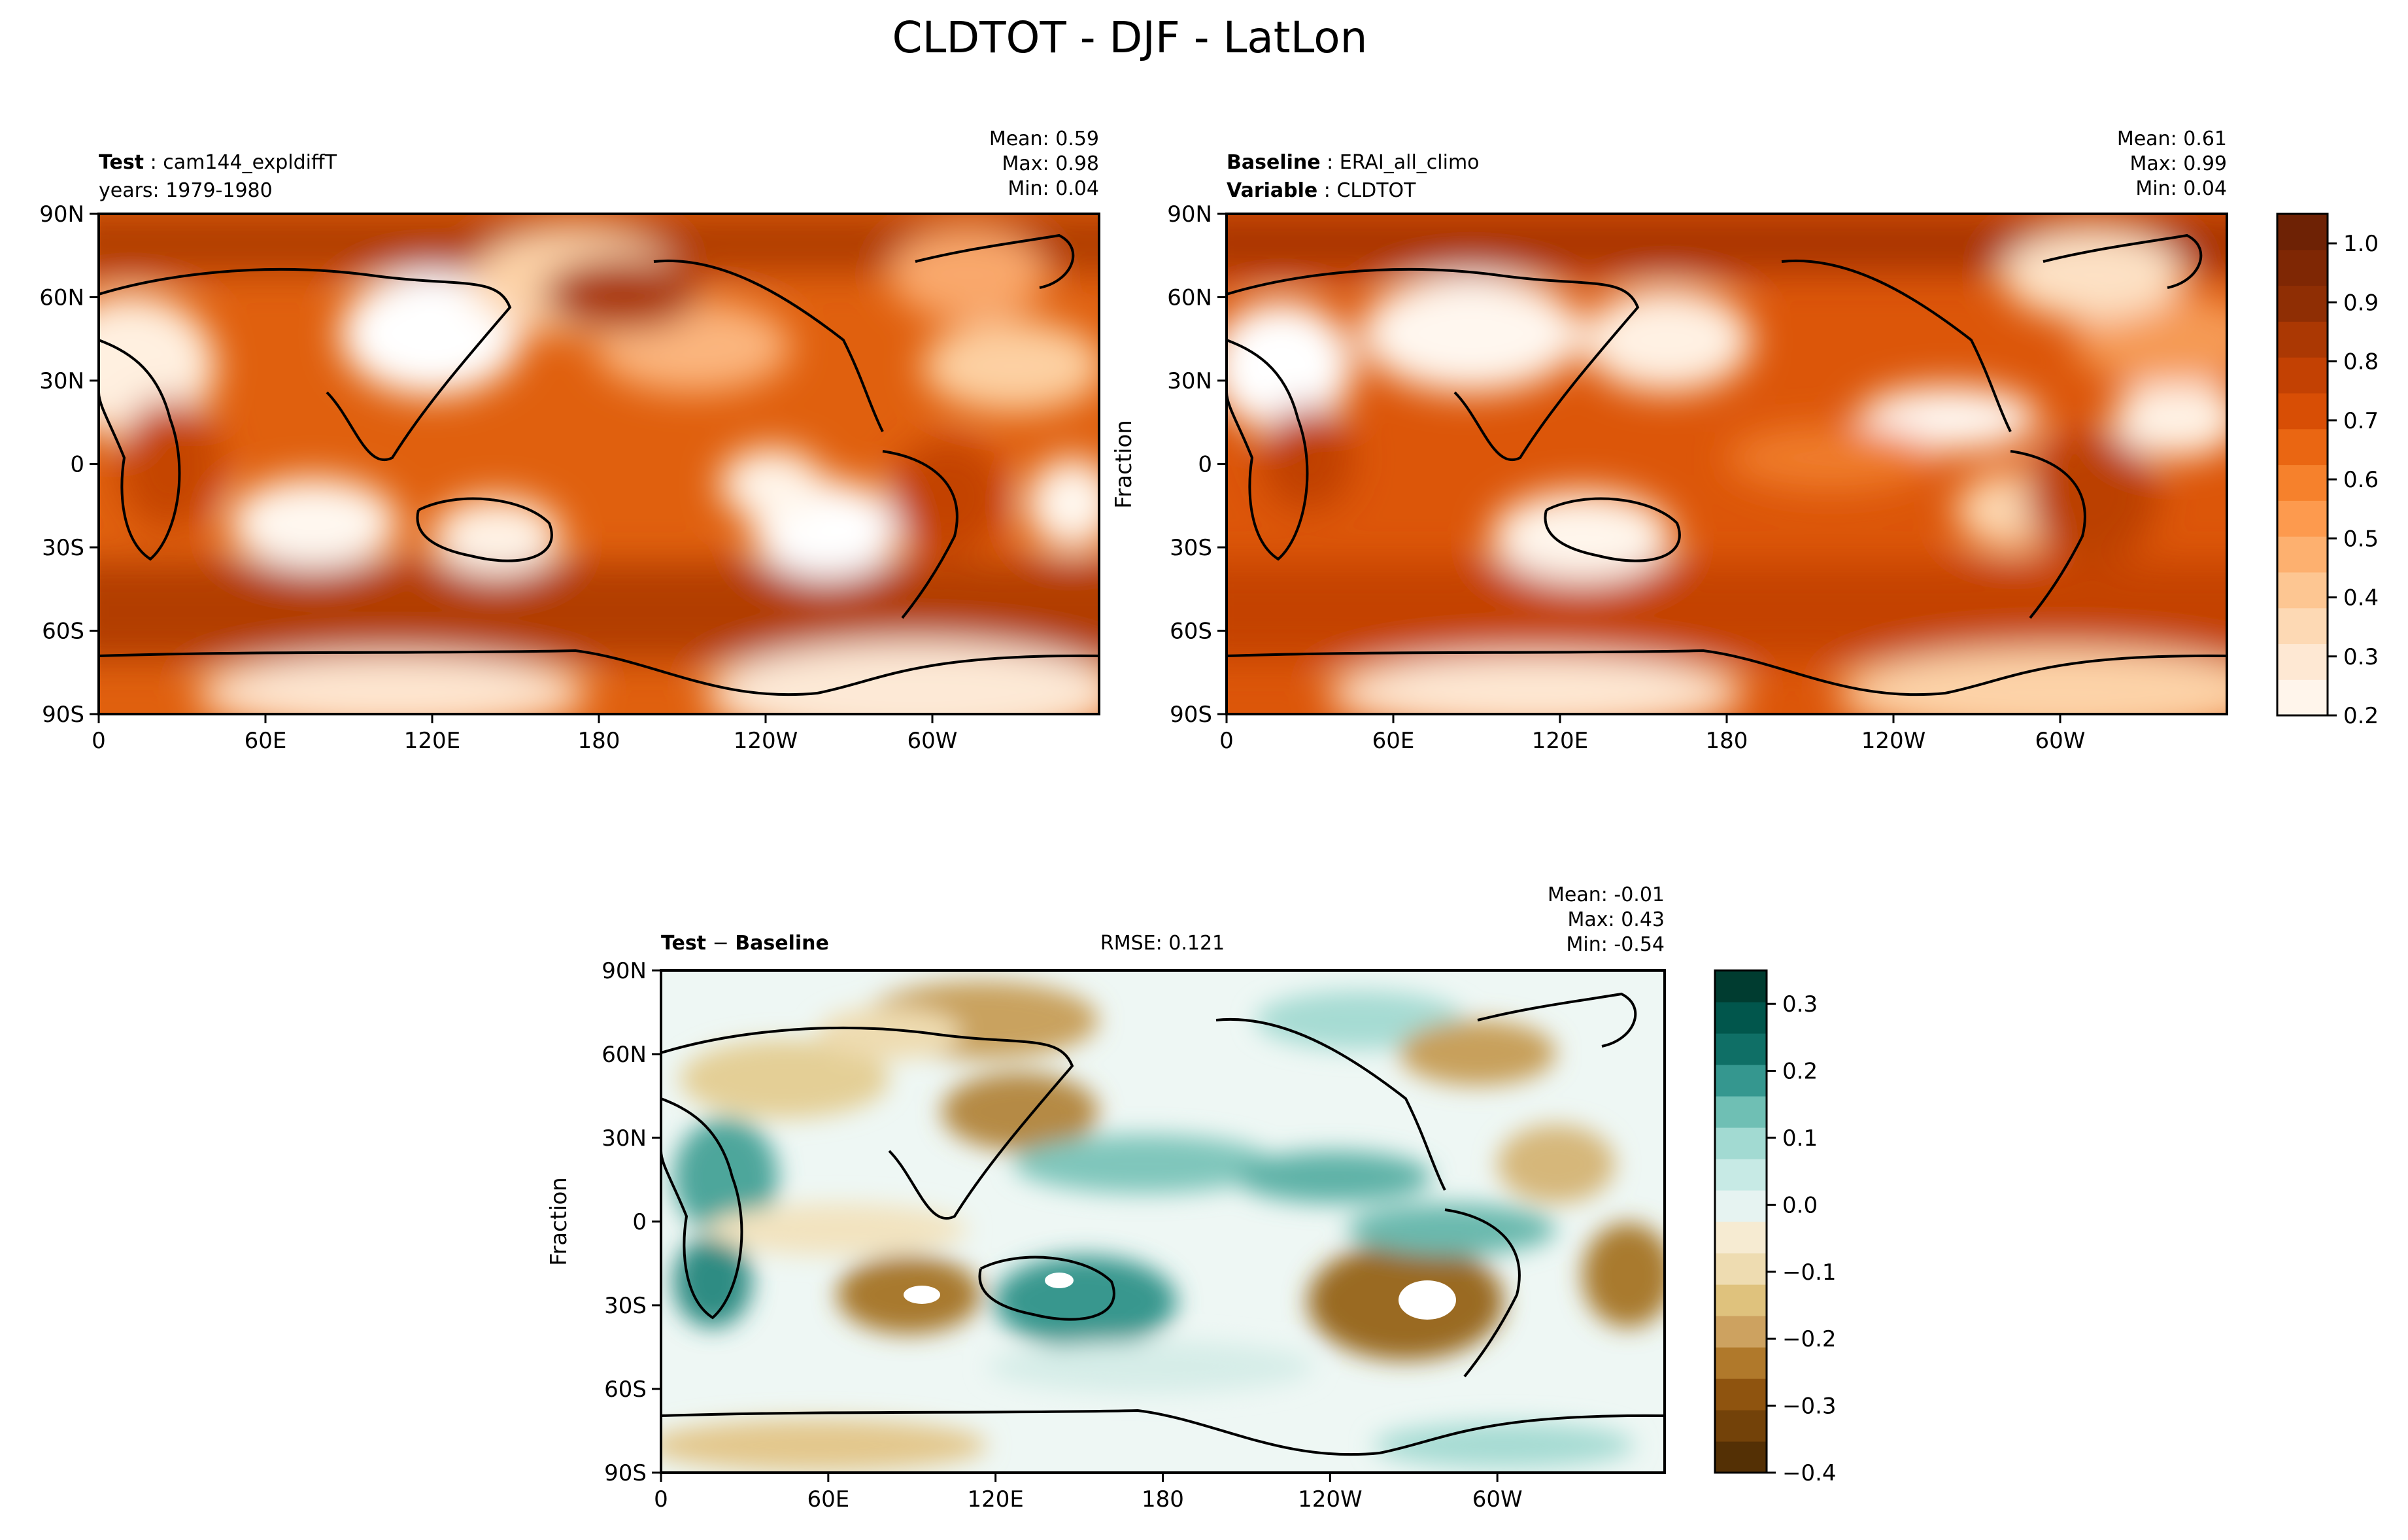 This screenshot has width=2408, height=1540. I want to click on panel-baseline-map, so click(1727, 464).